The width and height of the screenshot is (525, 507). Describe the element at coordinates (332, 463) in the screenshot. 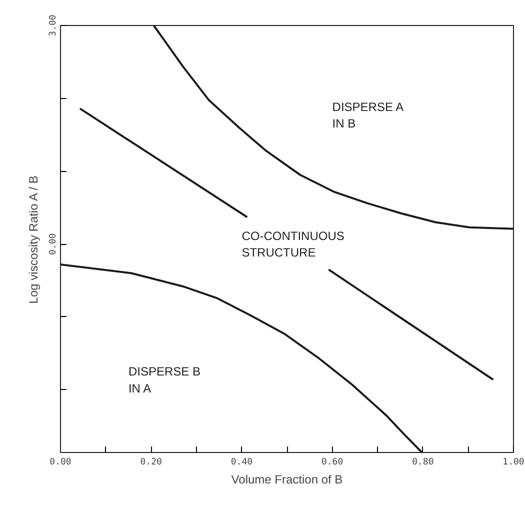

I see `x-tick-label: 0.60` at that location.